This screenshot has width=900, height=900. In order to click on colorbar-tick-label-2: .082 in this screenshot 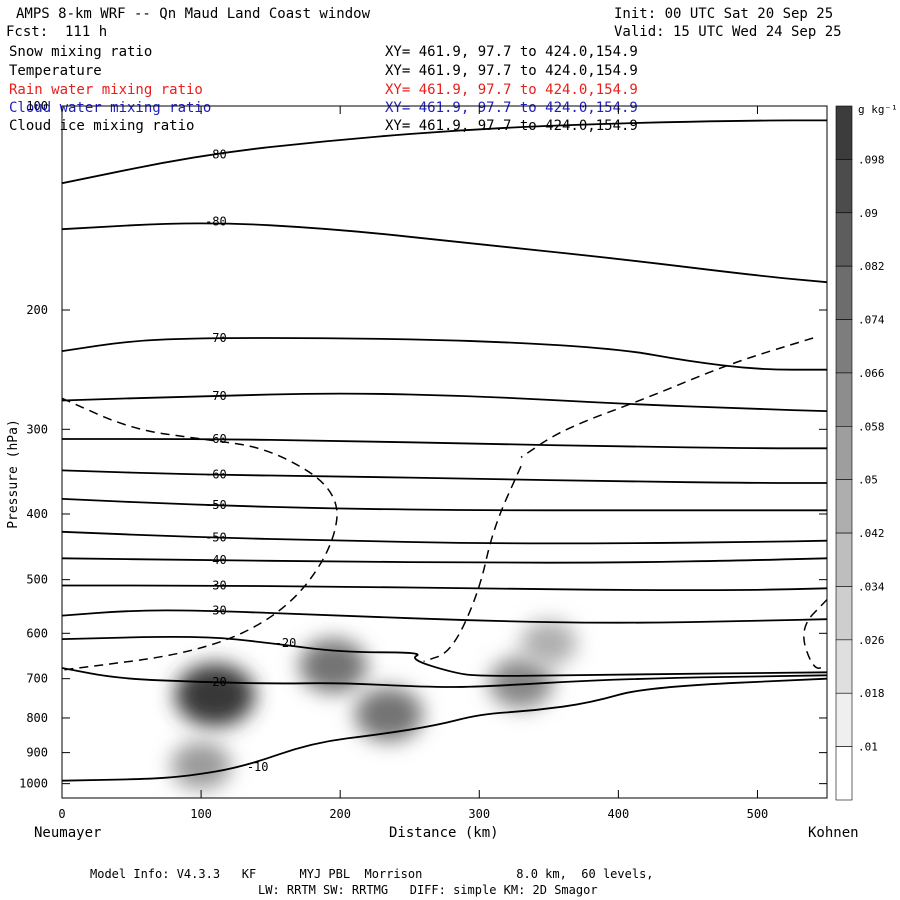, I will do `click(871, 266)`.